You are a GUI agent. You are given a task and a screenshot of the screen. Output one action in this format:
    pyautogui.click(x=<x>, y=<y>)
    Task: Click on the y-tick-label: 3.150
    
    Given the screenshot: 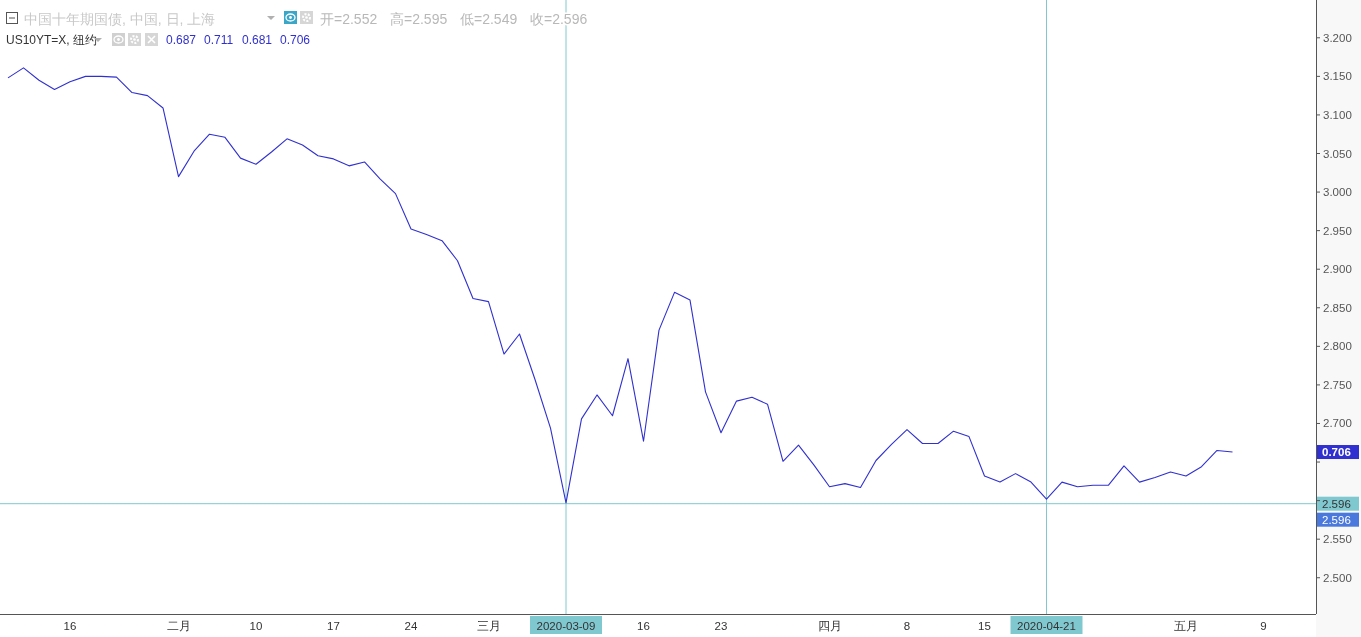 What is the action you would take?
    pyautogui.click(x=1337, y=76)
    